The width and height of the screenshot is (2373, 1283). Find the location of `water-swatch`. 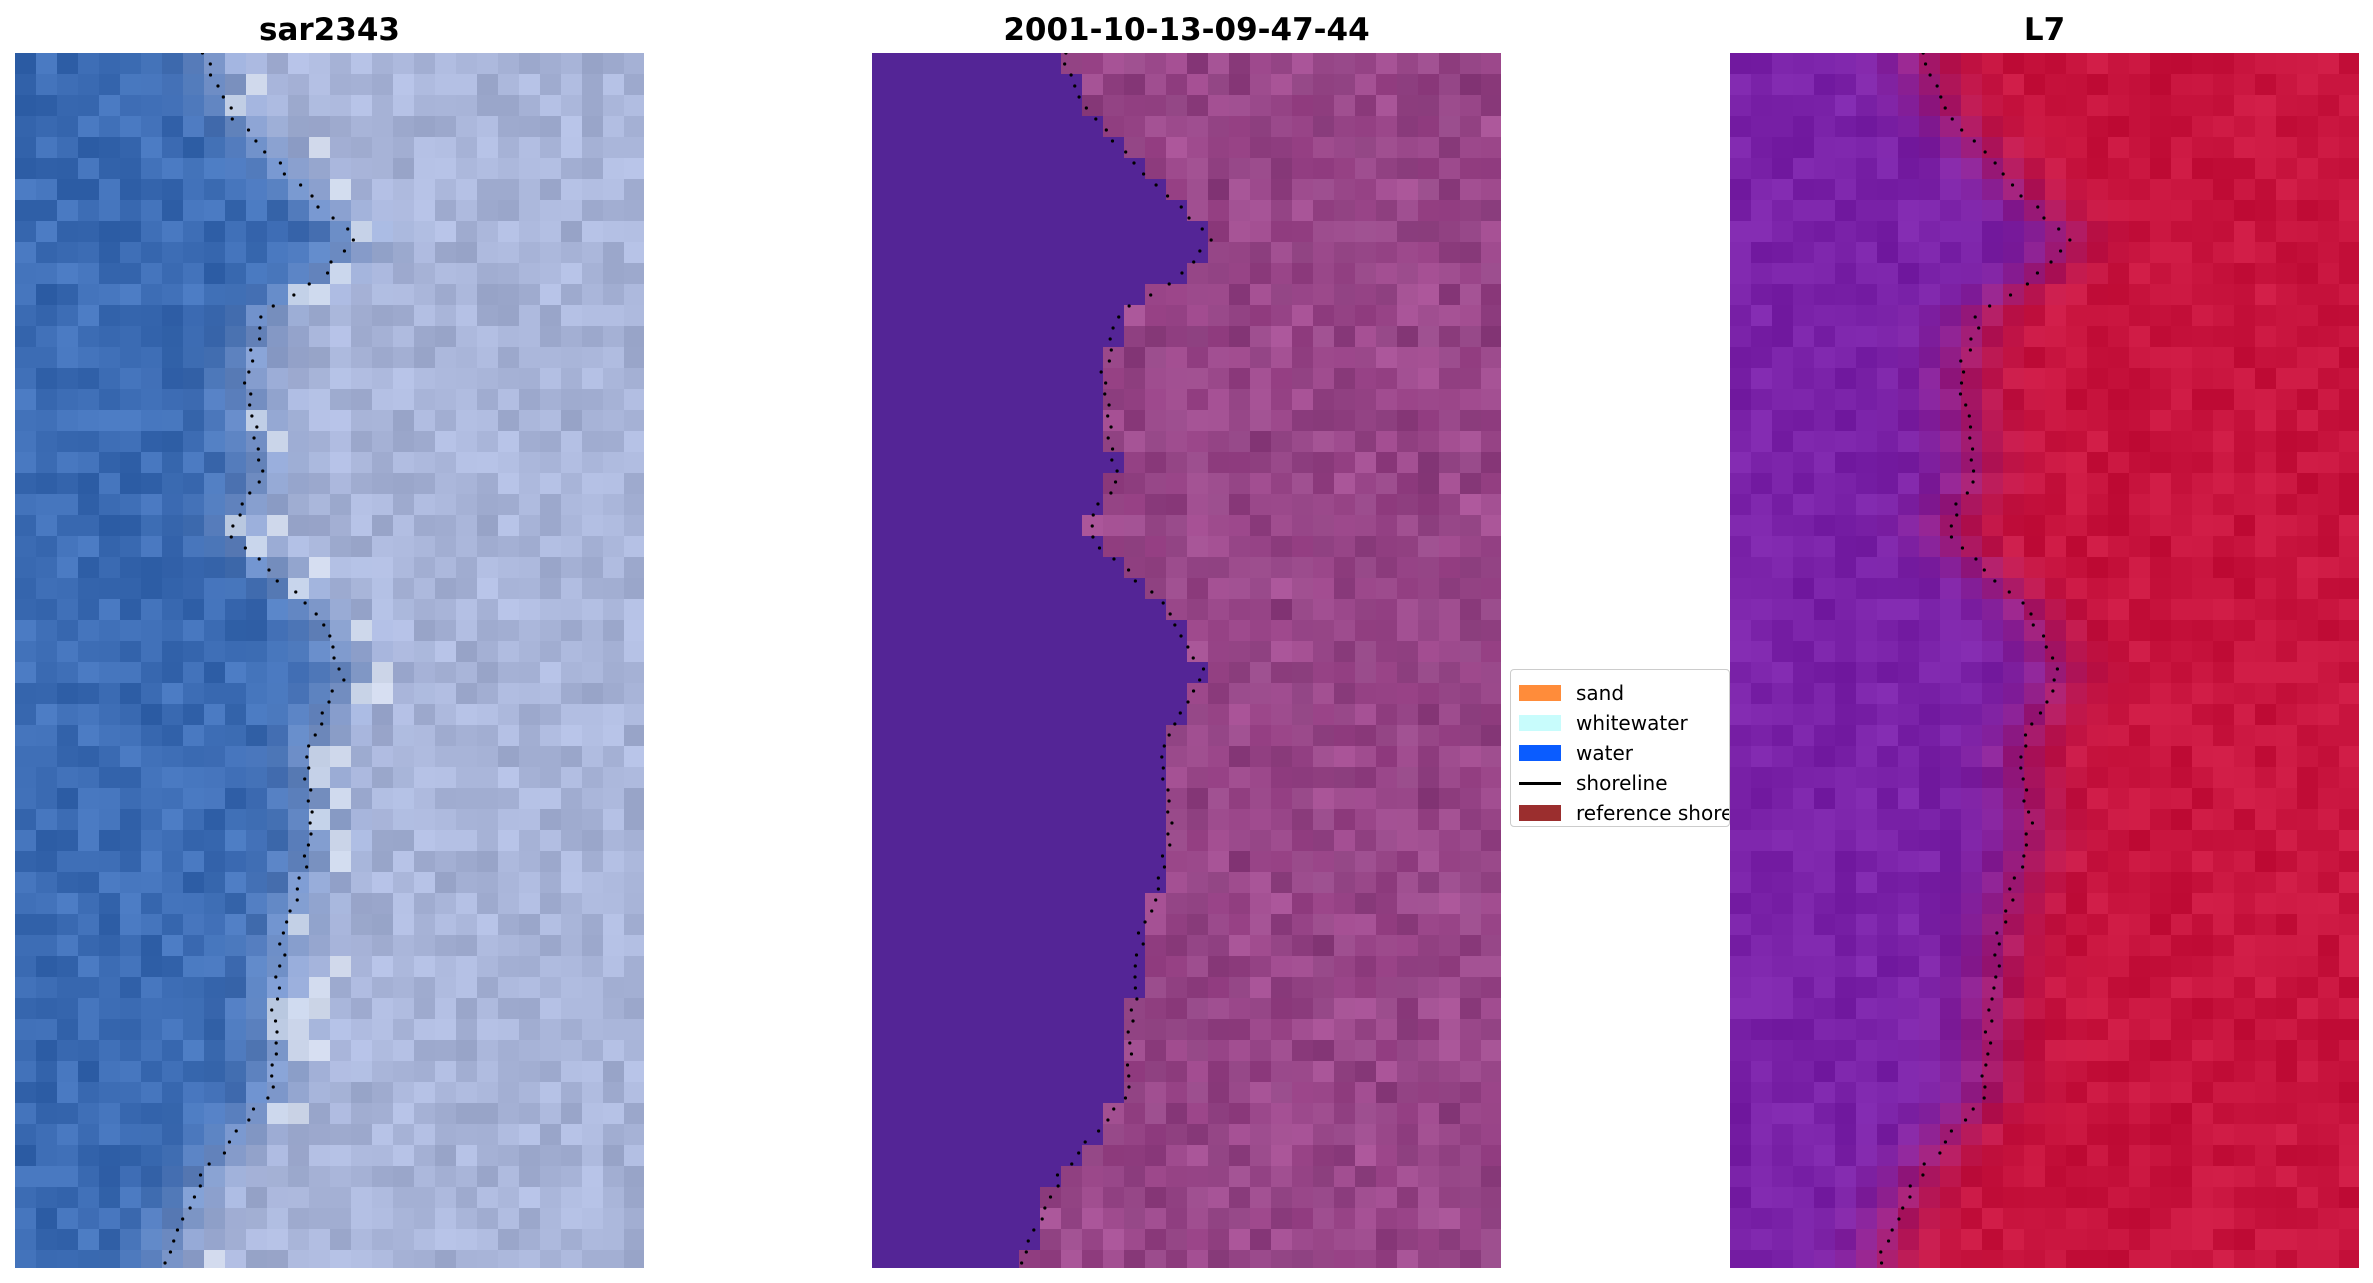

water-swatch is located at coordinates (1540, 753).